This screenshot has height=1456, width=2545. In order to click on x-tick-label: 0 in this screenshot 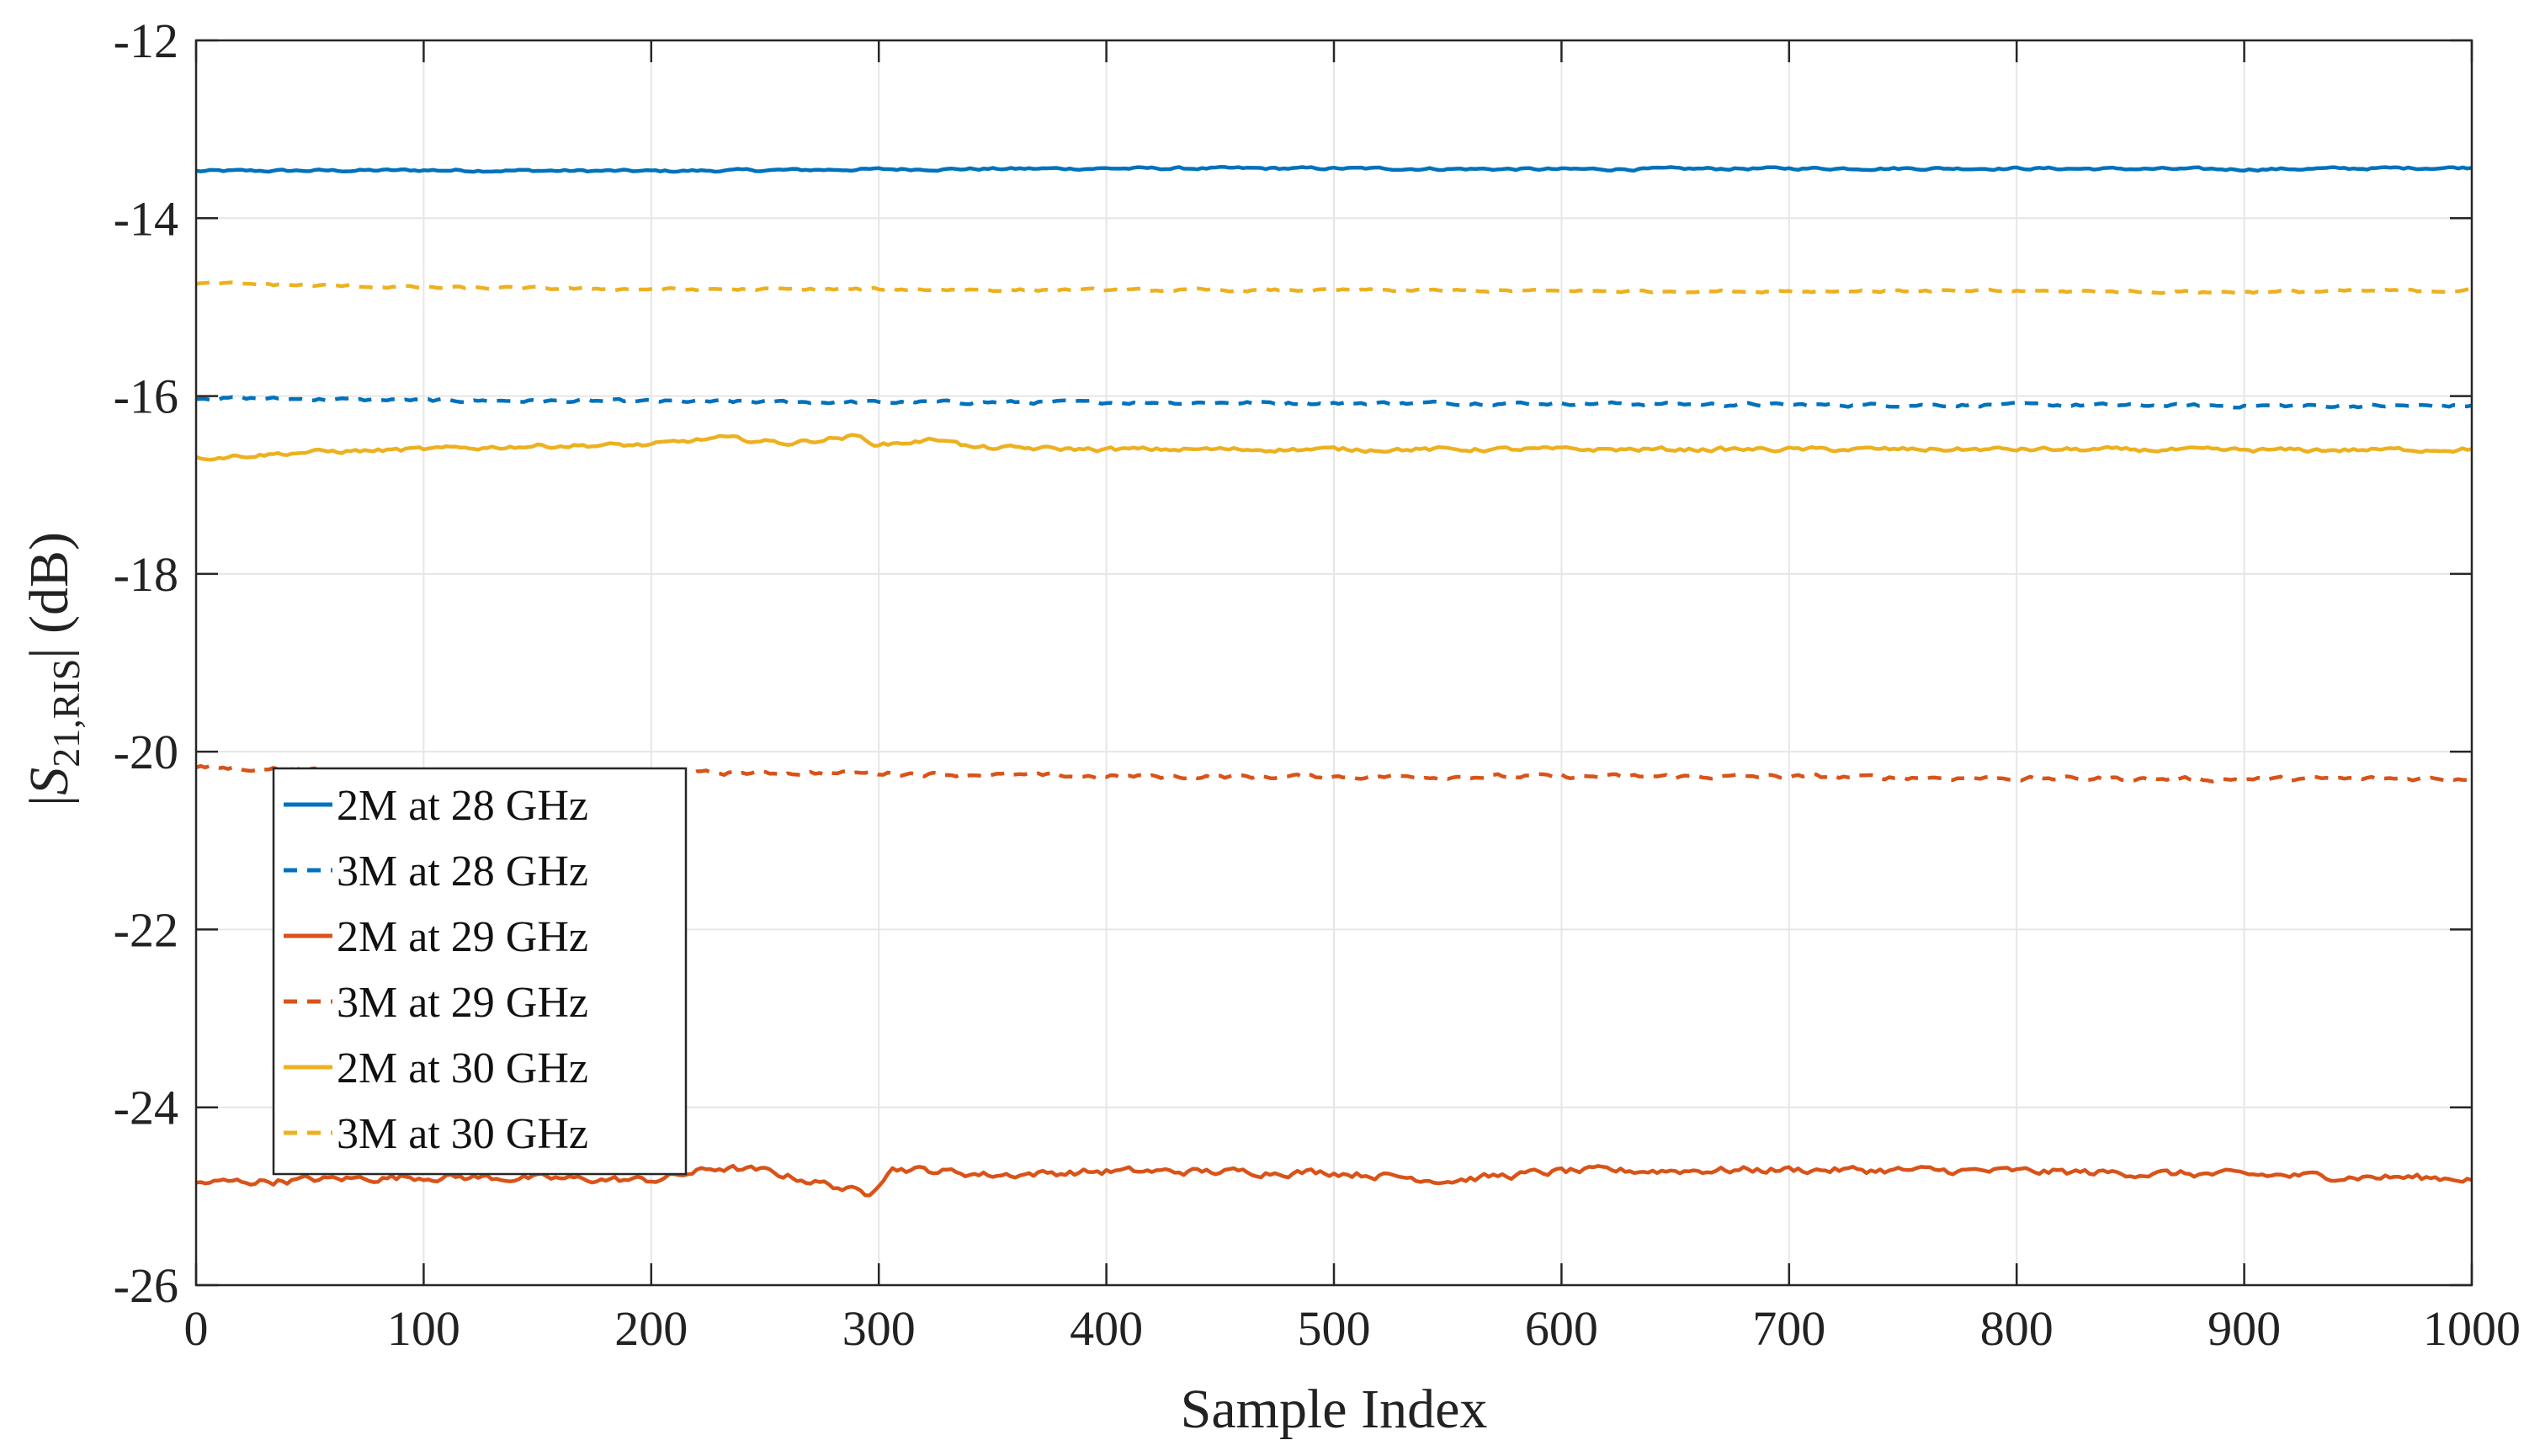, I will do `click(196, 1328)`.